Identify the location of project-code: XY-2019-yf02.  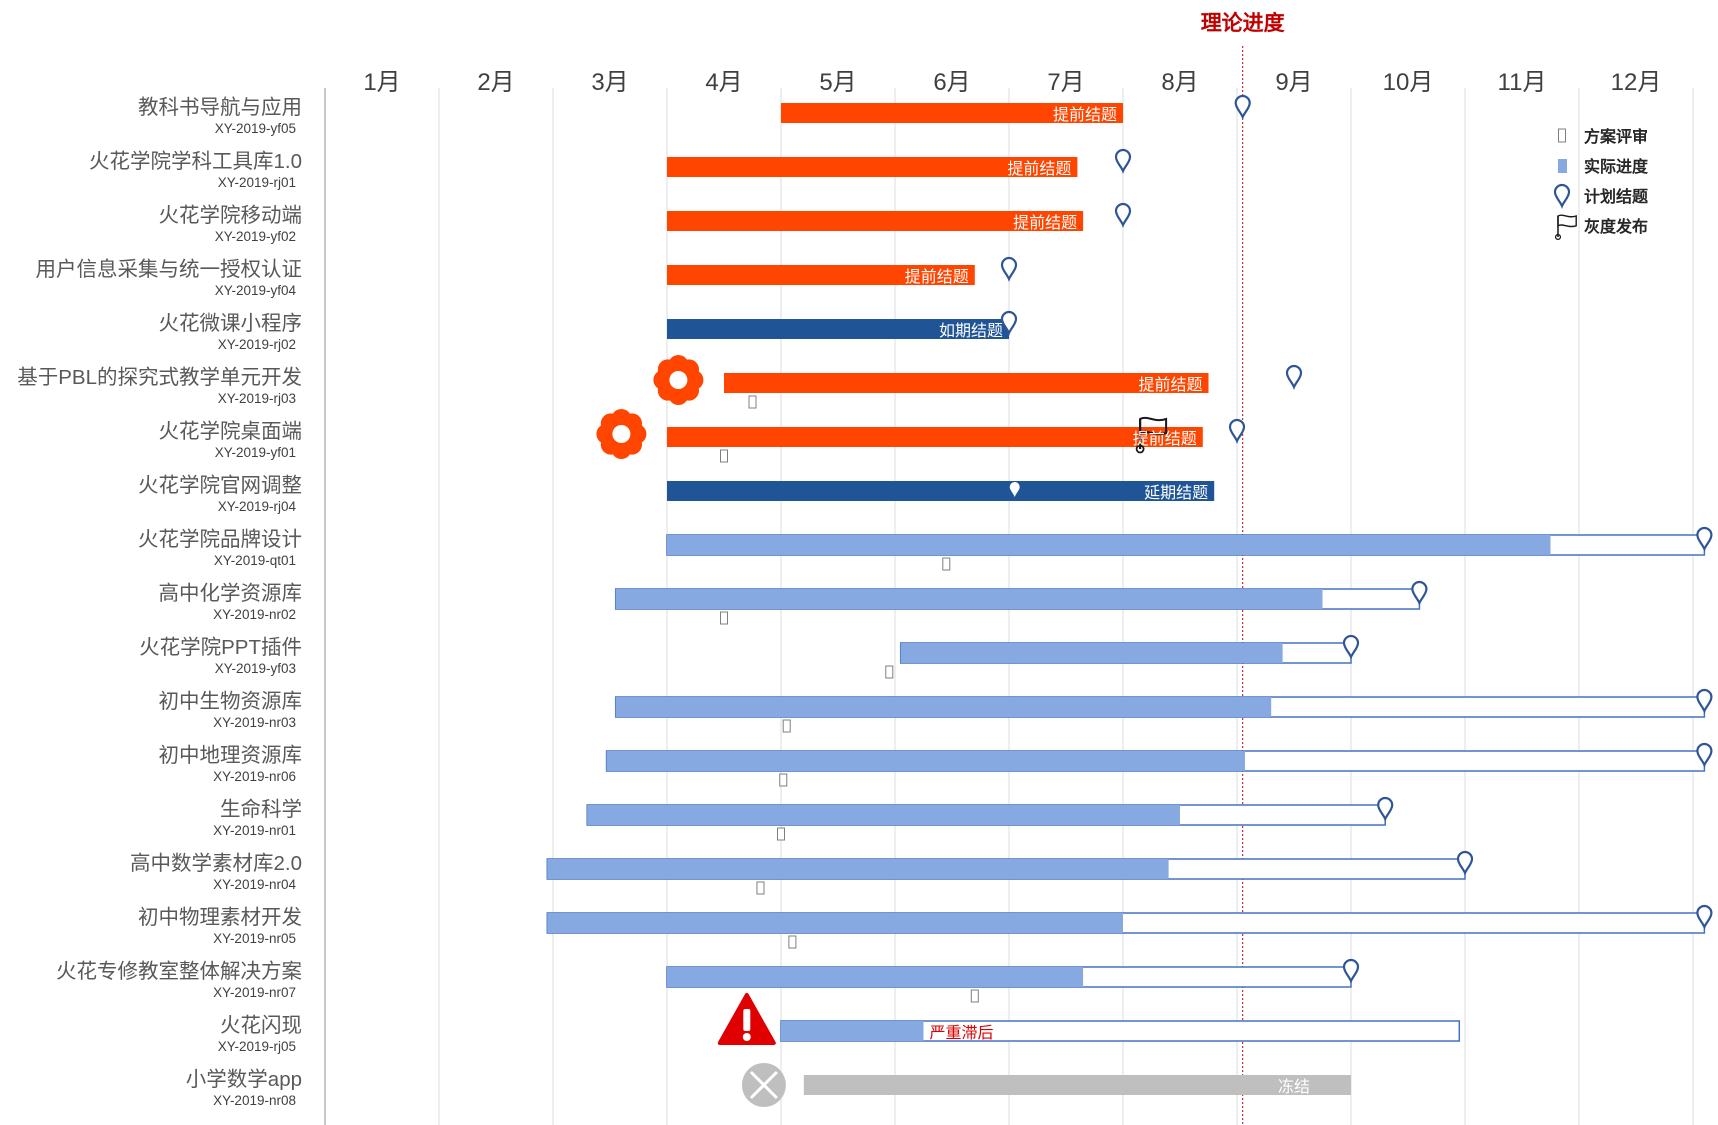
(255, 236).